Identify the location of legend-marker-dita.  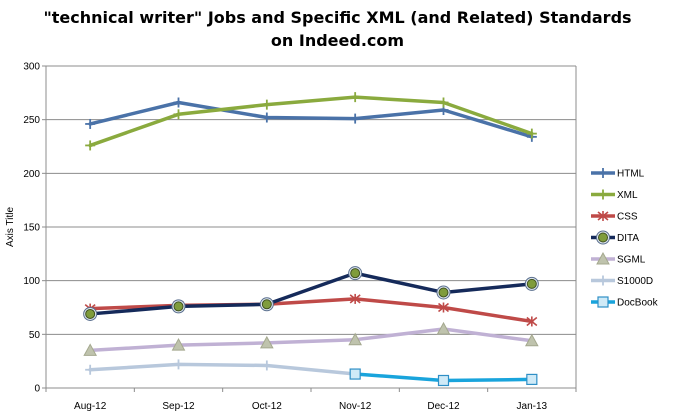
(603, 237).